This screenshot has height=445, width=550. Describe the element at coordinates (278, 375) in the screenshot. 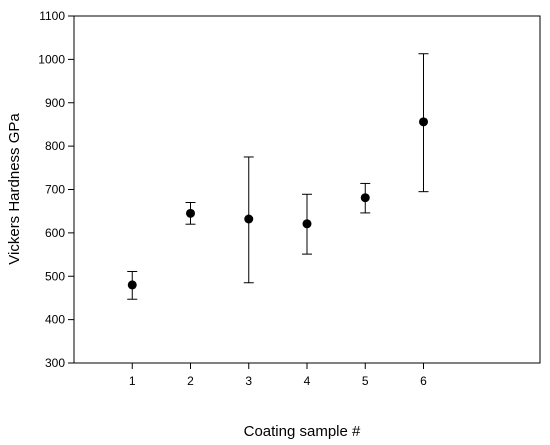

I see `x-axis-ticks: 1 2 3 4 5 6` at that location.